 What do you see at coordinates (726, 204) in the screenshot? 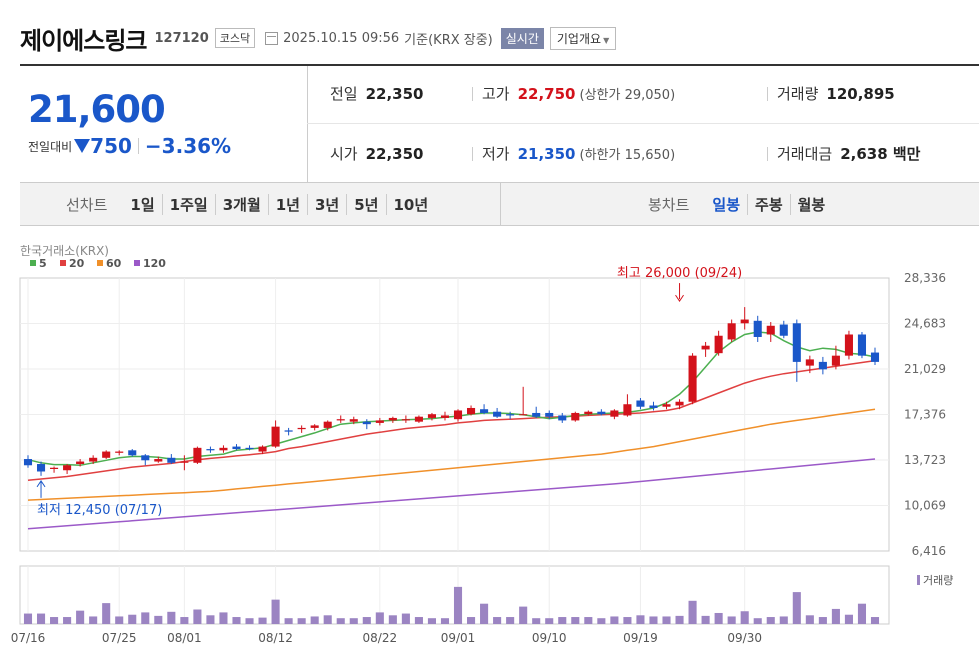
I see `tab-daily: 일봉` at bounding box center [726, 204].